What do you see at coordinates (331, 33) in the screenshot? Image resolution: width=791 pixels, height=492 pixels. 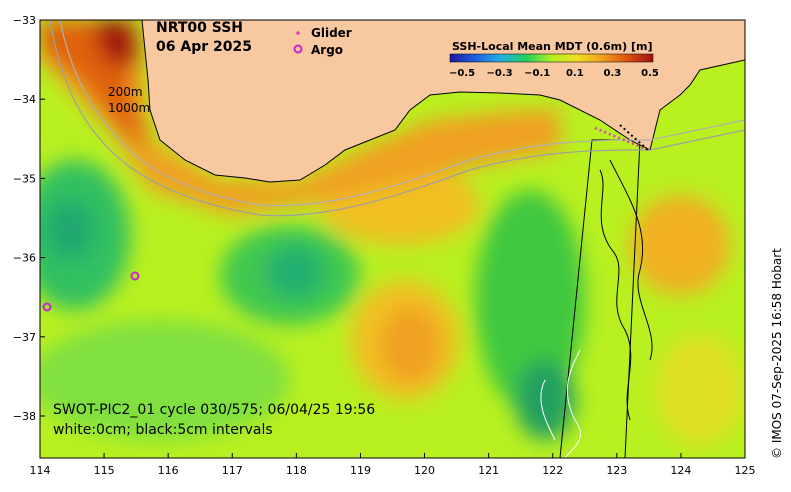 I see `glider-legend-label: Glider` at bounding box center [331, 33].